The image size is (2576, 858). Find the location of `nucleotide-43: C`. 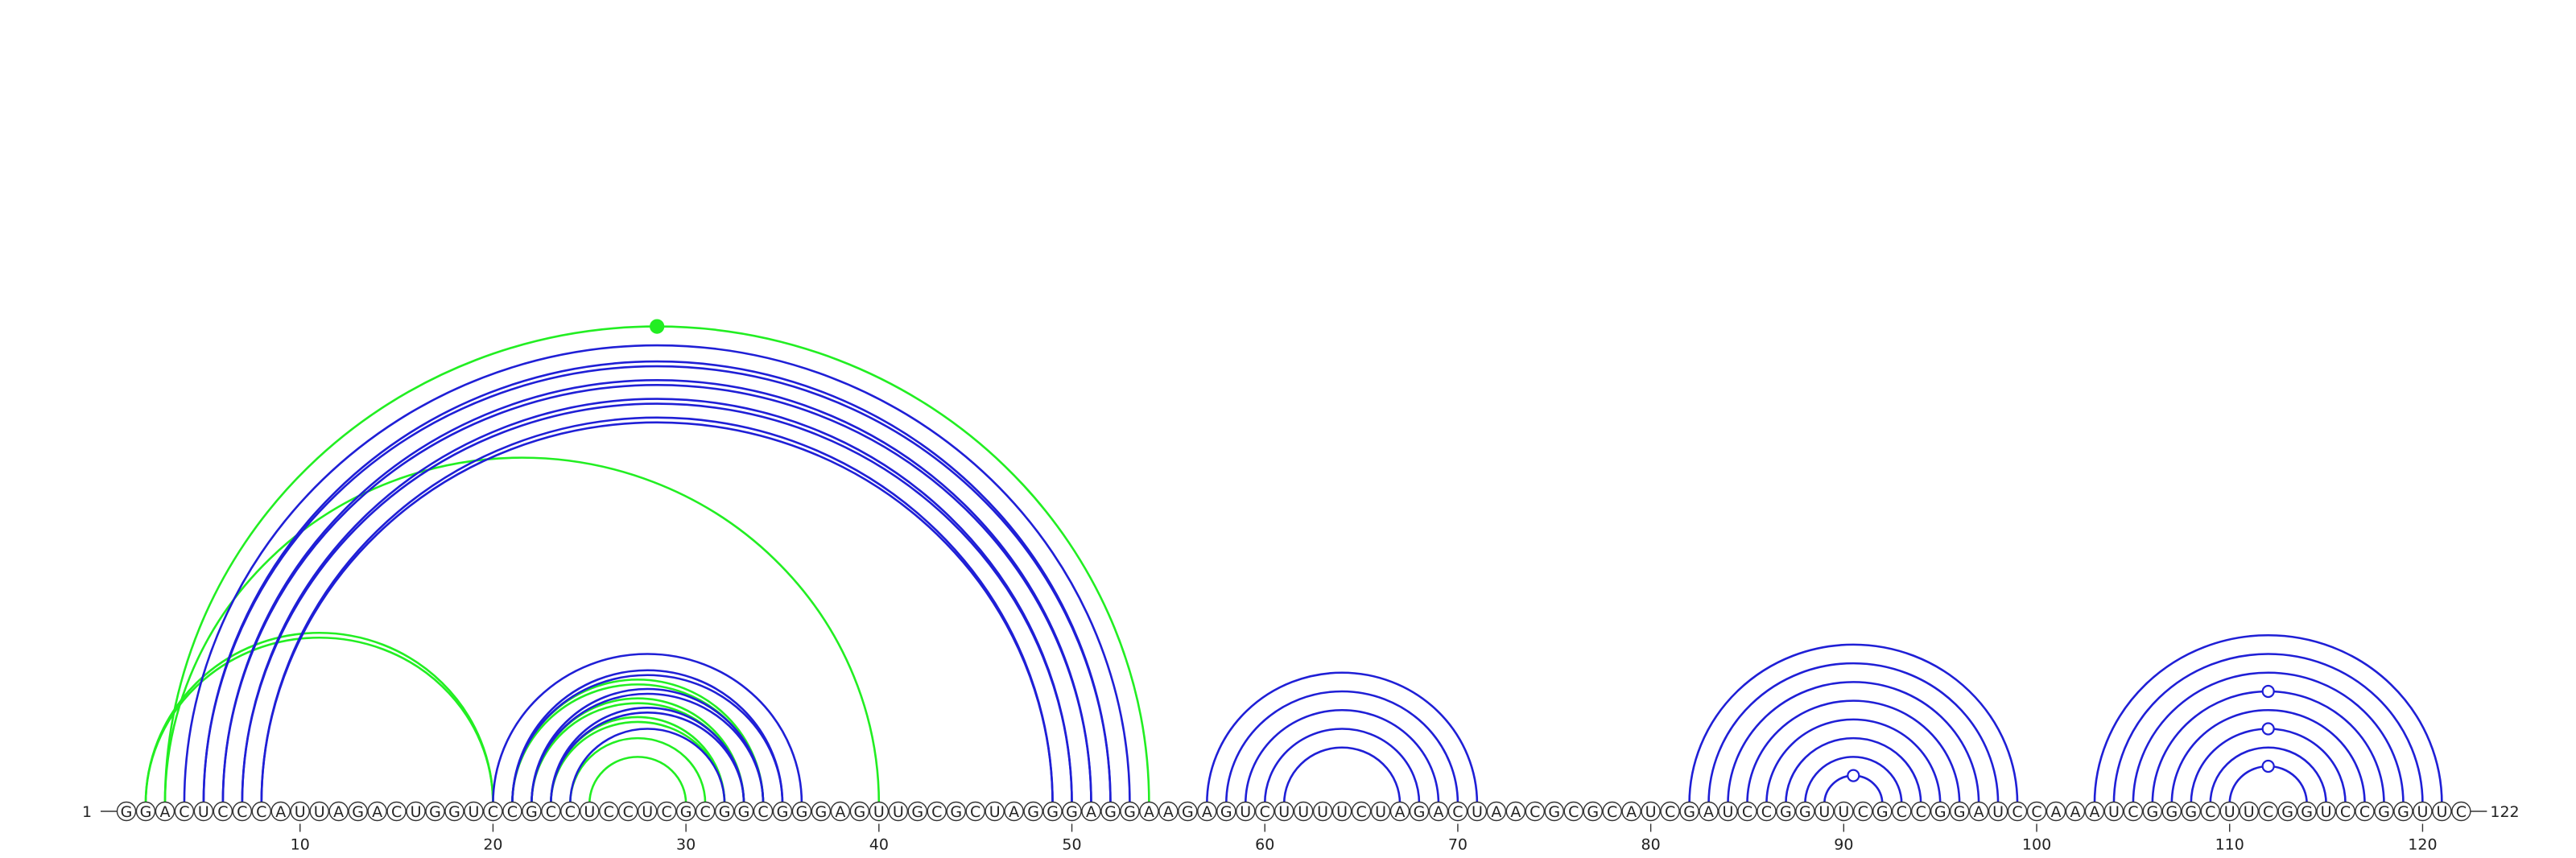

nucleotide-43: C is located at coordinates (937, 812).